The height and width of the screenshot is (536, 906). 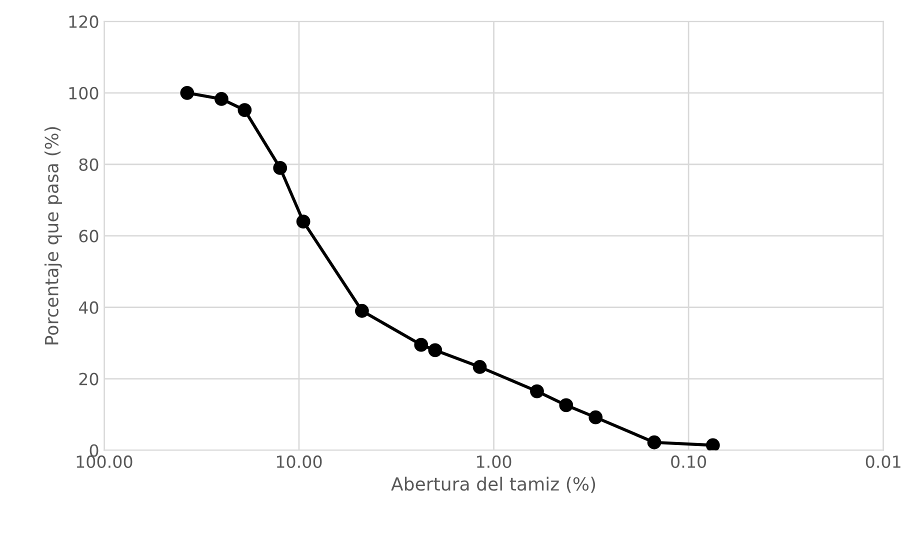 I want to click on y-tick-label: 0, so click(x=94, y=450).